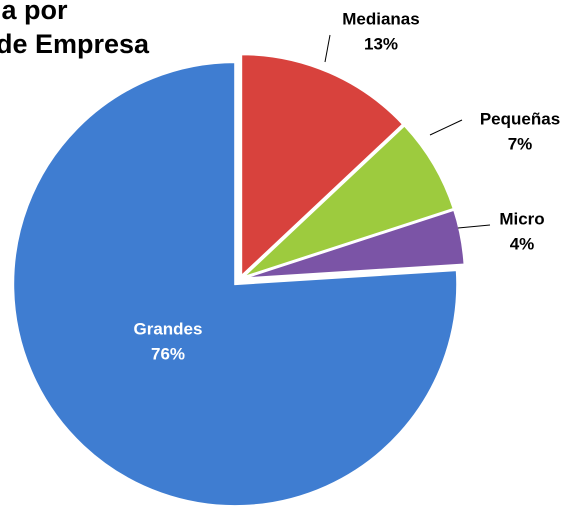 The image size is (573, 508). I want to click on data-label: Medianas, so click(380, 18).